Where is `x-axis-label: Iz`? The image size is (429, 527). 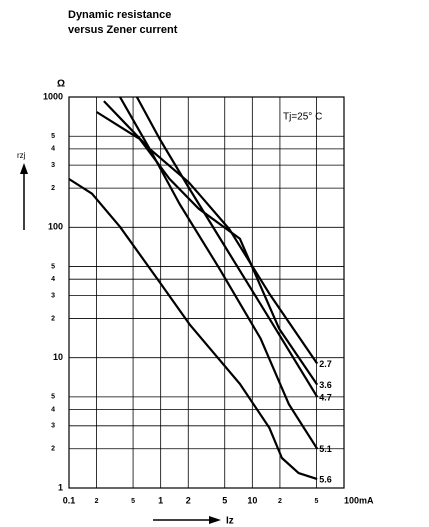 x-axis-label: Iz is located at coordinates (230, 521).